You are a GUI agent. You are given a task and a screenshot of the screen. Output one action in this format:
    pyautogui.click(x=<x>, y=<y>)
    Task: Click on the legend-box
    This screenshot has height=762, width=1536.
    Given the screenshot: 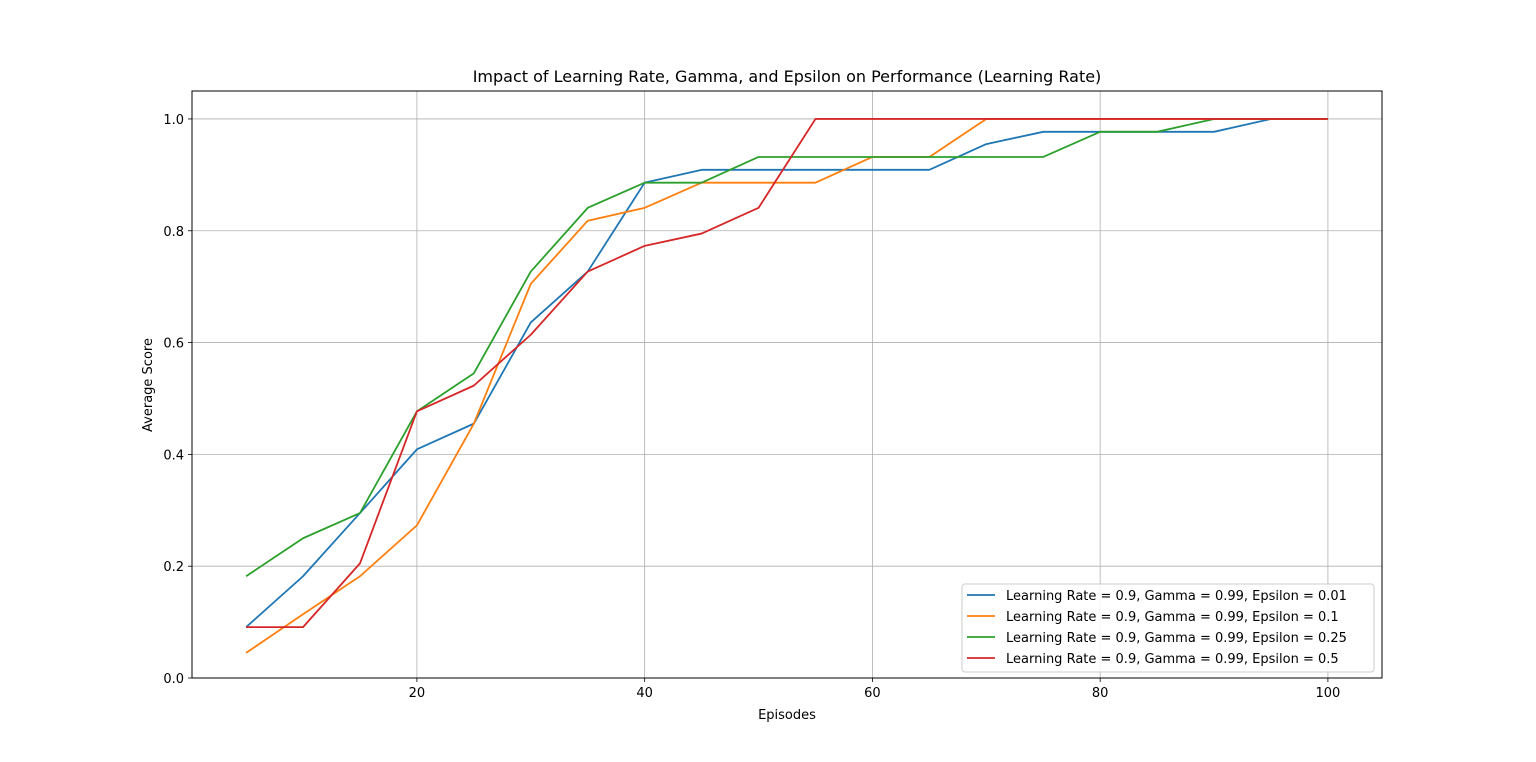 What is the action you would take?
    pyautogui.click(x=1168, y=628)
    